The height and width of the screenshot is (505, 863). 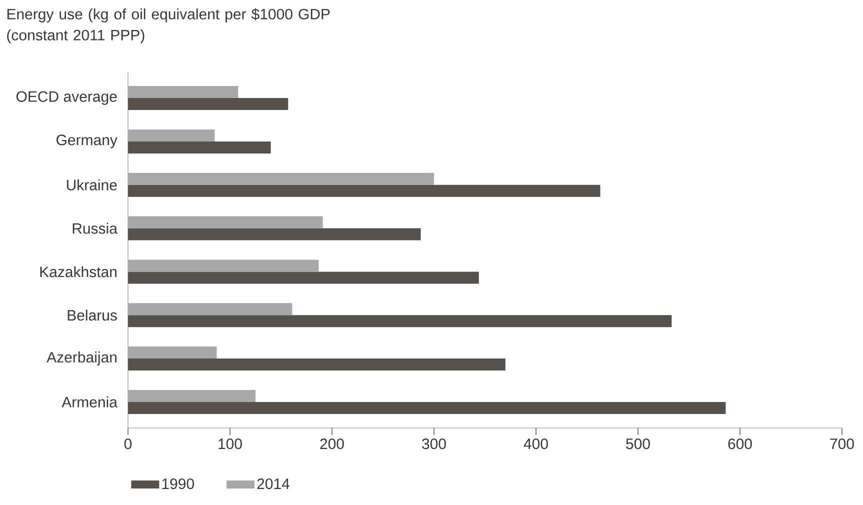 I want to click on y-tick-label: Ukraine, so click(x=91, y=184).